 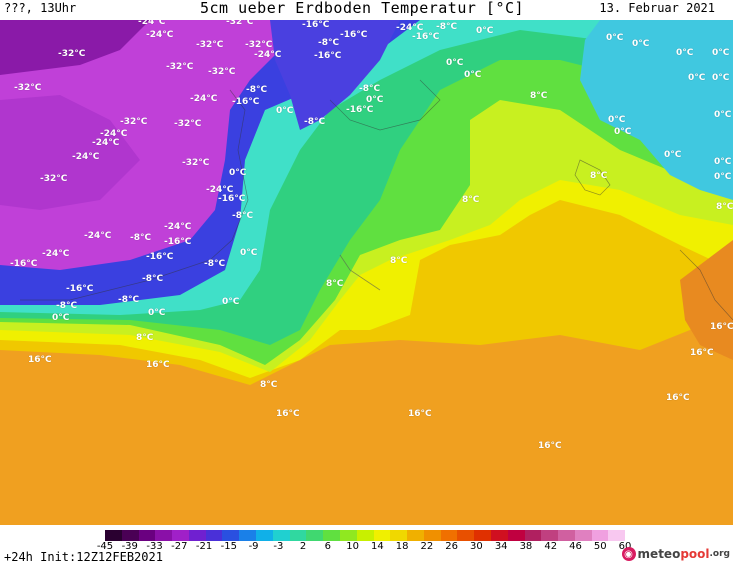 I want to click on colorbar-tick-label: 10, so click(x=352, y=546).